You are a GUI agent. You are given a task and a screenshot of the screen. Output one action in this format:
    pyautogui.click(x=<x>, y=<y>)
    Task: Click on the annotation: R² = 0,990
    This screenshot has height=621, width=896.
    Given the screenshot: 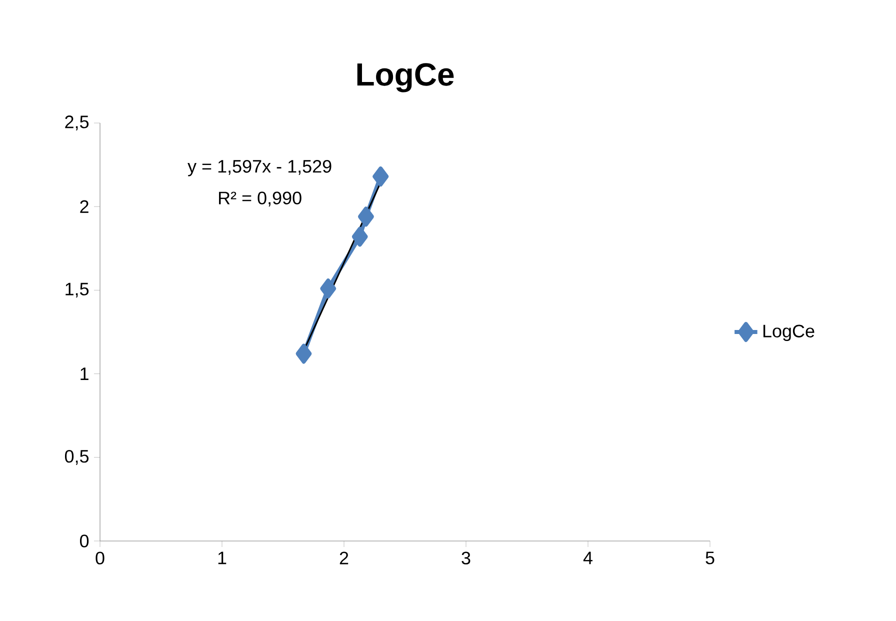 What is the action you would take?
    pyautogui.click(x=260, y=199)
    